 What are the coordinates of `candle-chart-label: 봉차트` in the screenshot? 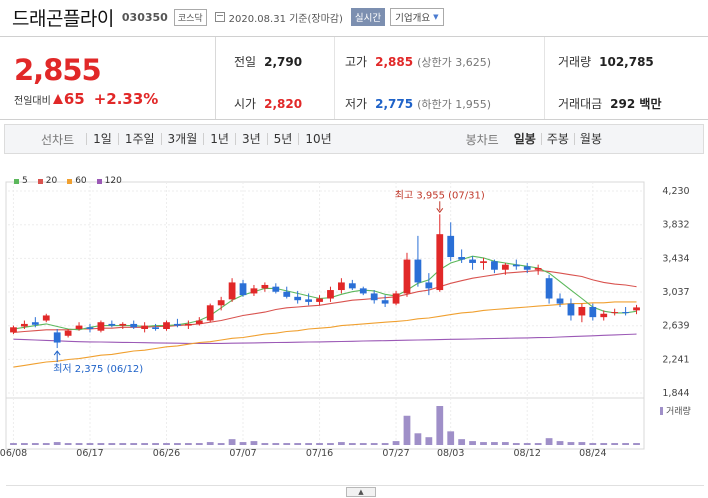 It's located at (482, 139).